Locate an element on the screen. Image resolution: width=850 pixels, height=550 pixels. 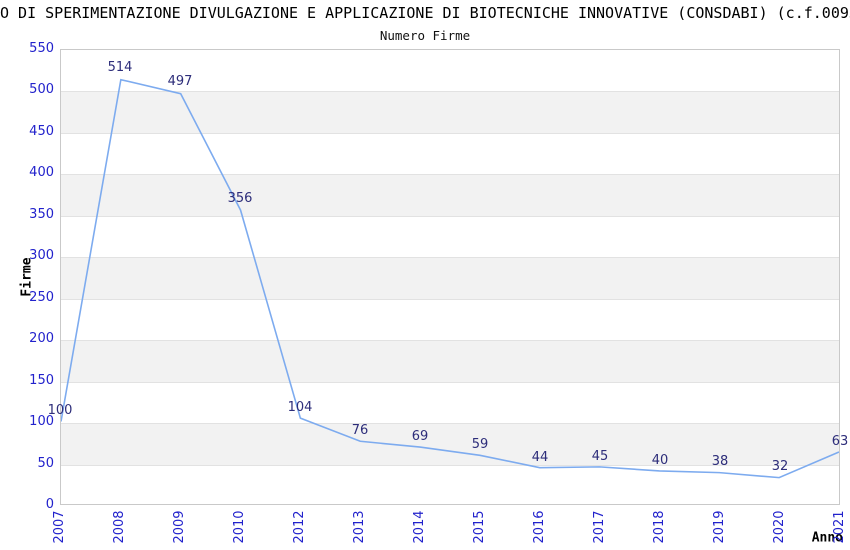
data-label: 69 is located at coordinates (420, 436).